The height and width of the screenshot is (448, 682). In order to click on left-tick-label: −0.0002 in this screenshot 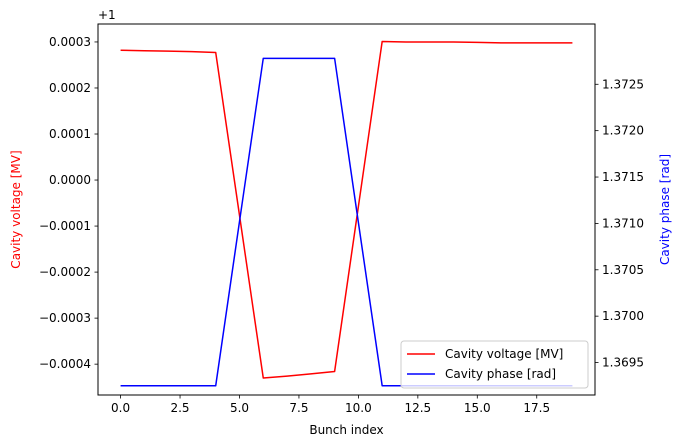, I will do `click(65, 272)`.